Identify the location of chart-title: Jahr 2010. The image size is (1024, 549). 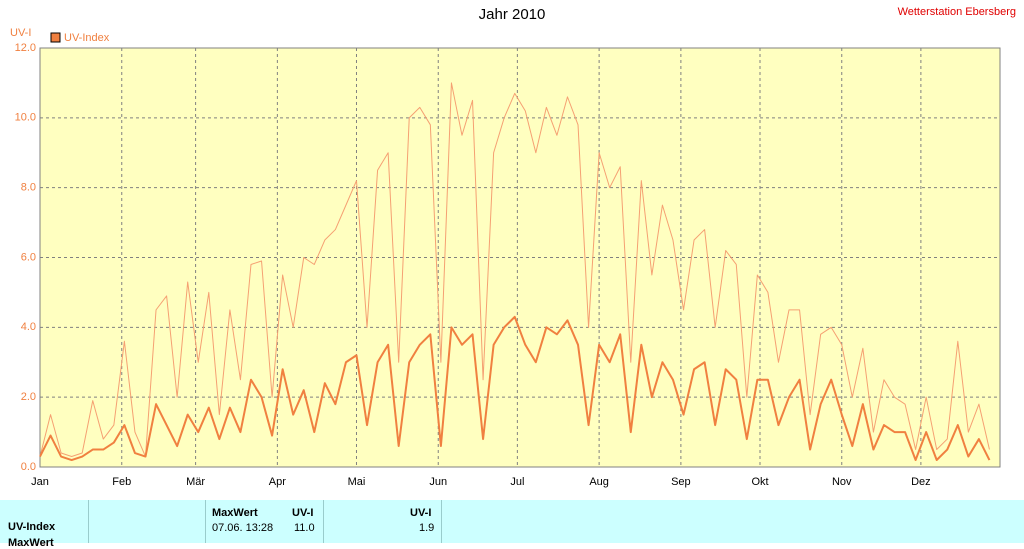
(512, 14).